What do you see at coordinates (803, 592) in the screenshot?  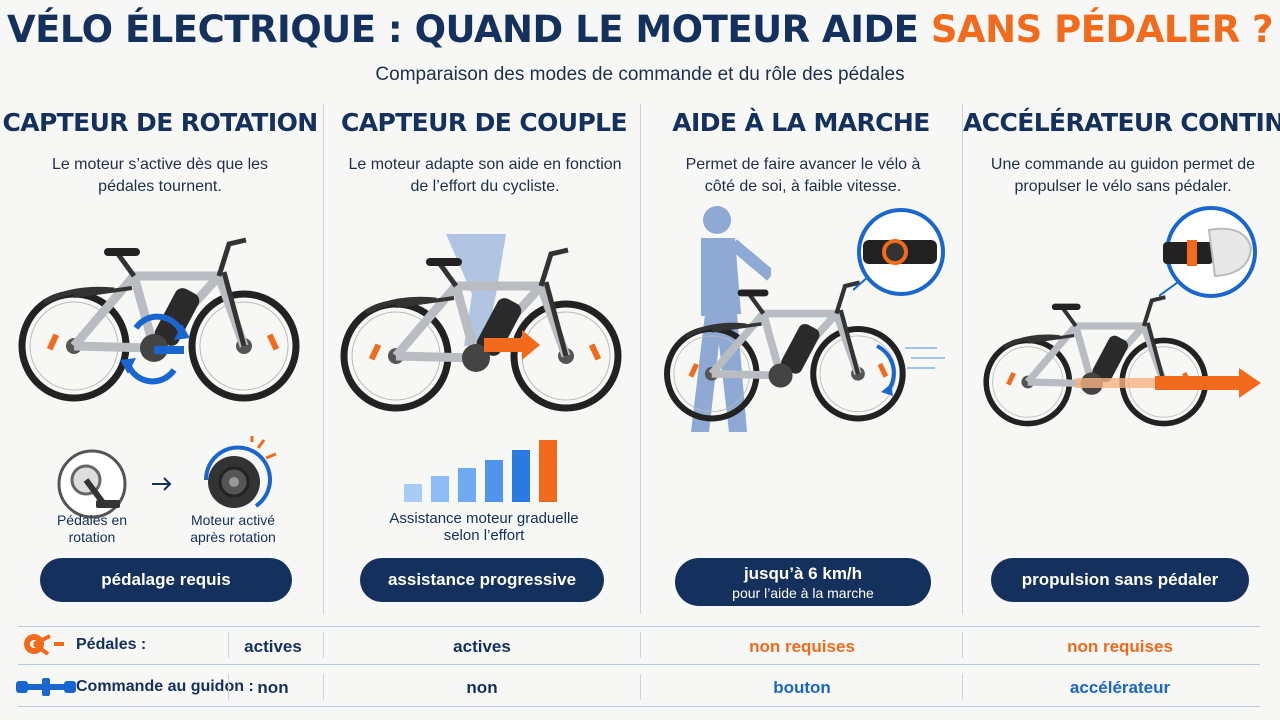 I see `badge-subtext: pour l’aide à la marche` at bounding box center [803, 592].